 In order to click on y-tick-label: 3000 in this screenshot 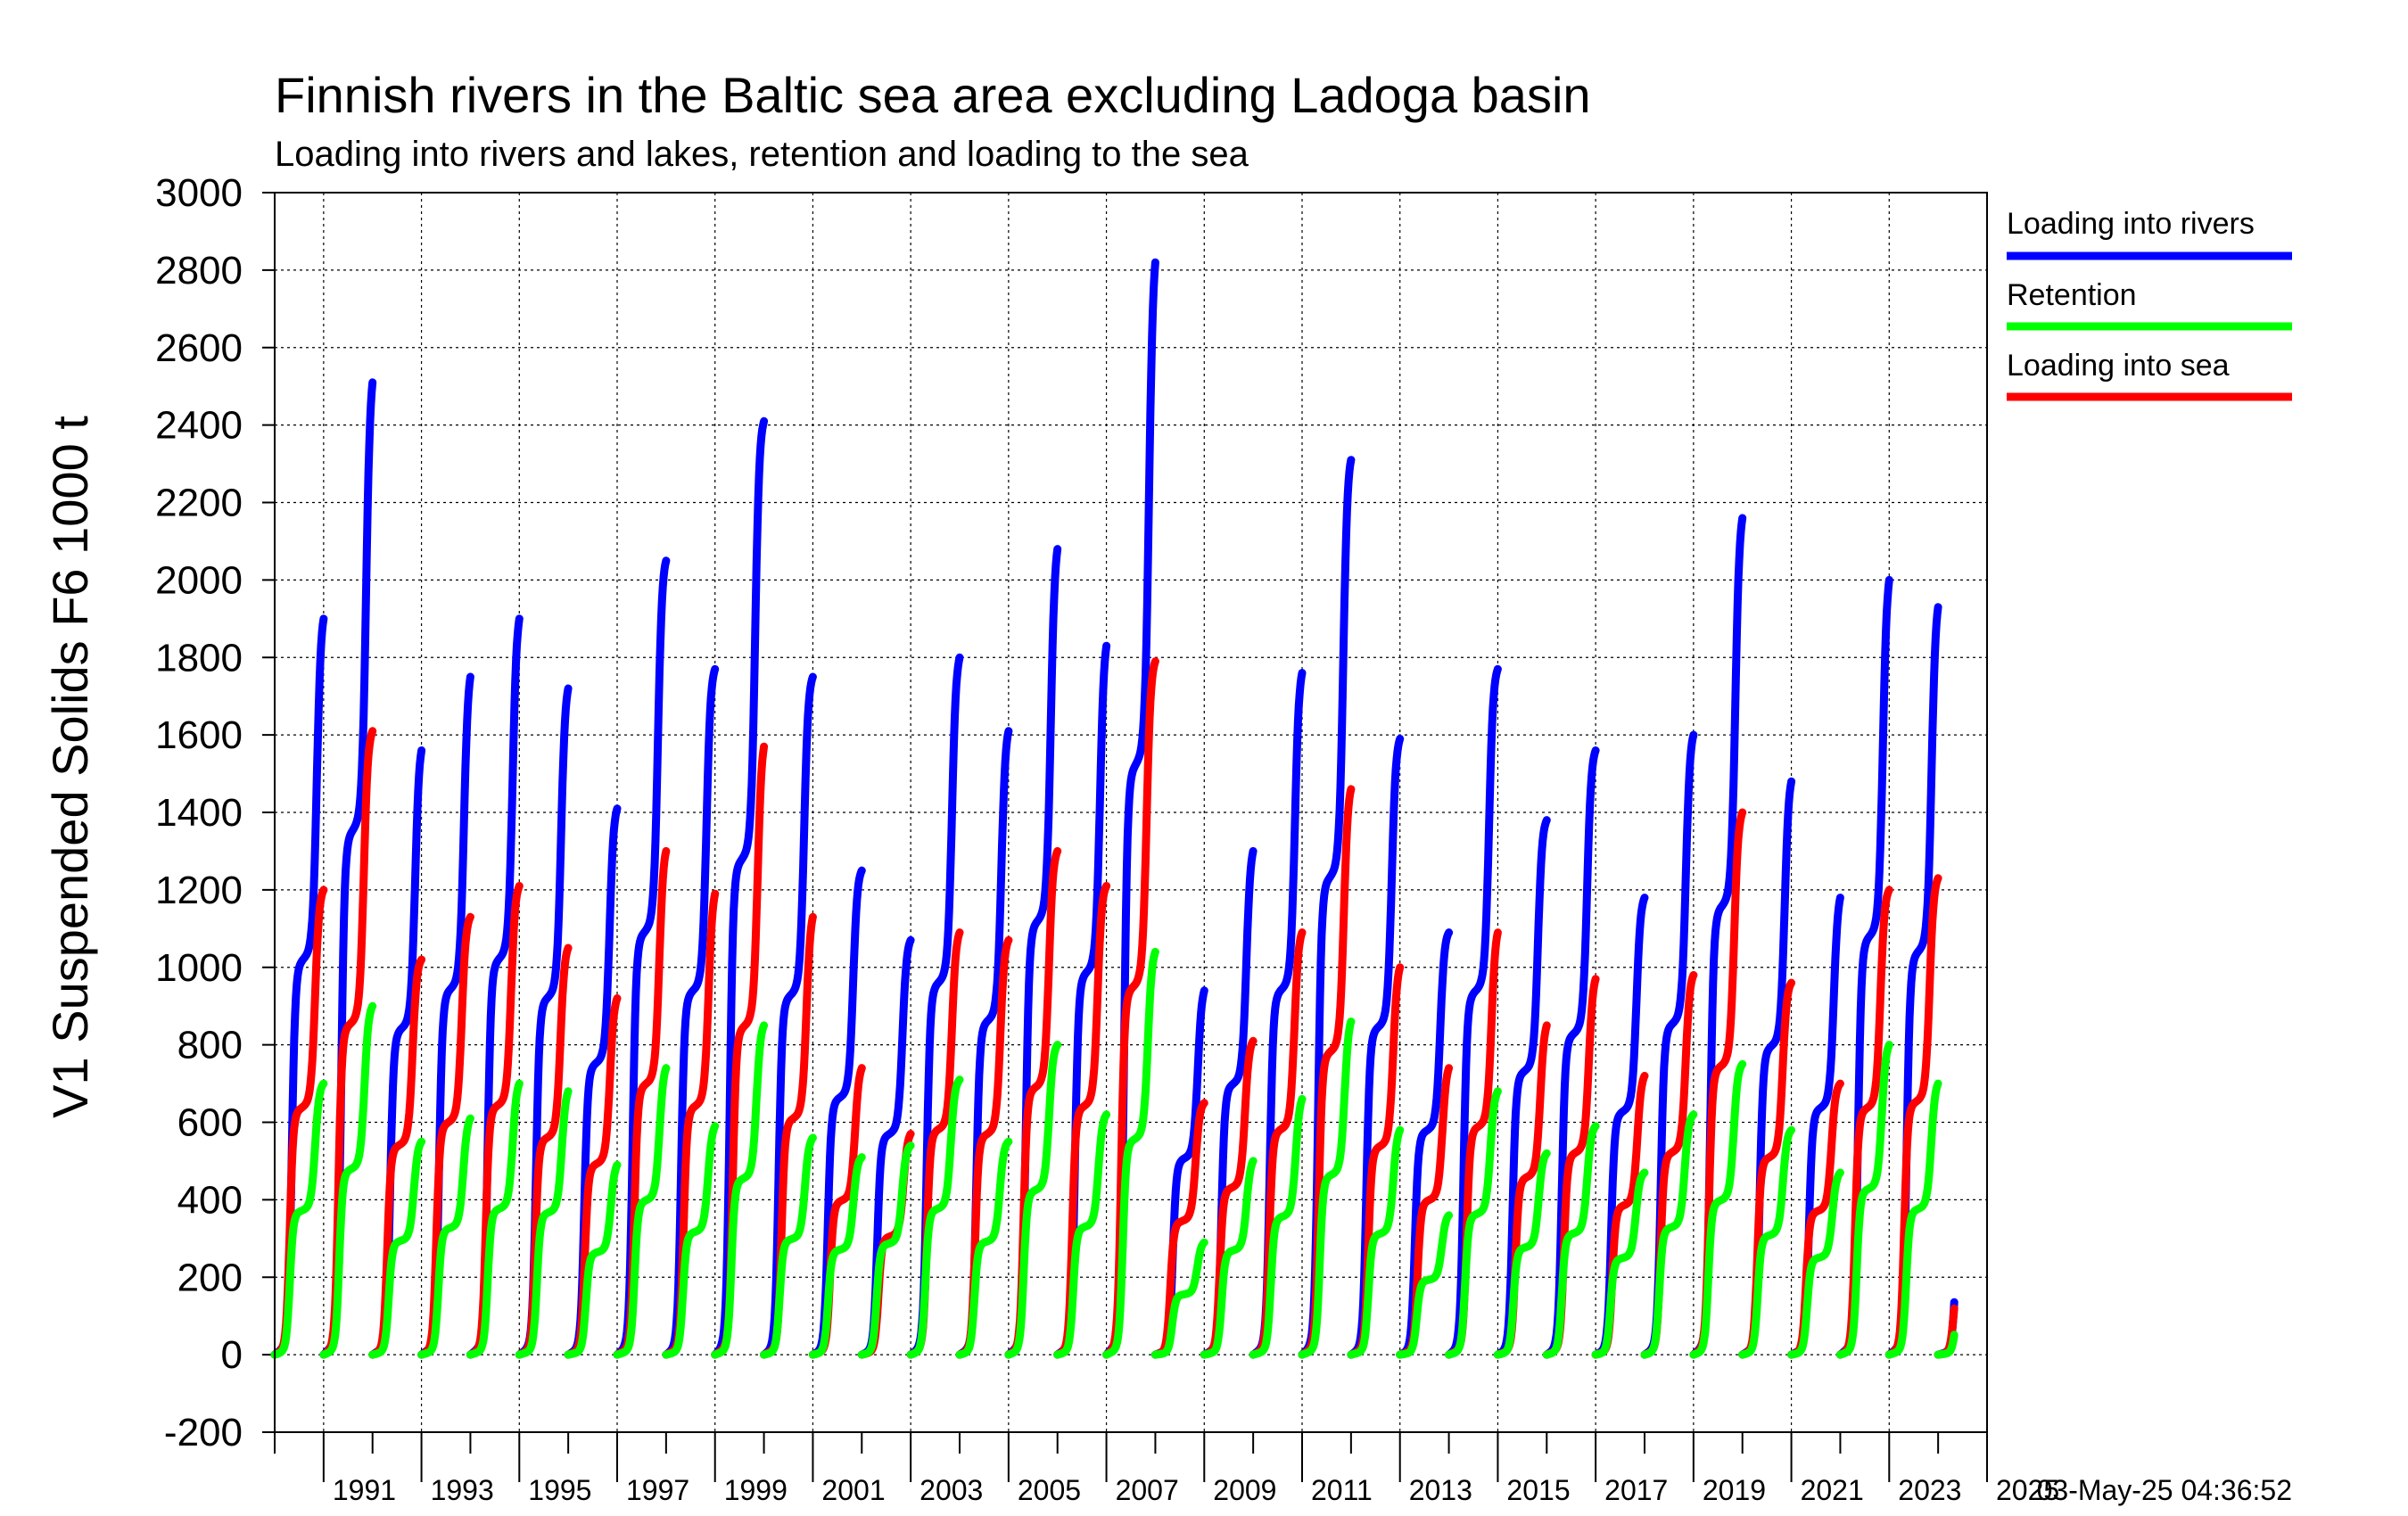, I will do `click(199, 193)`.